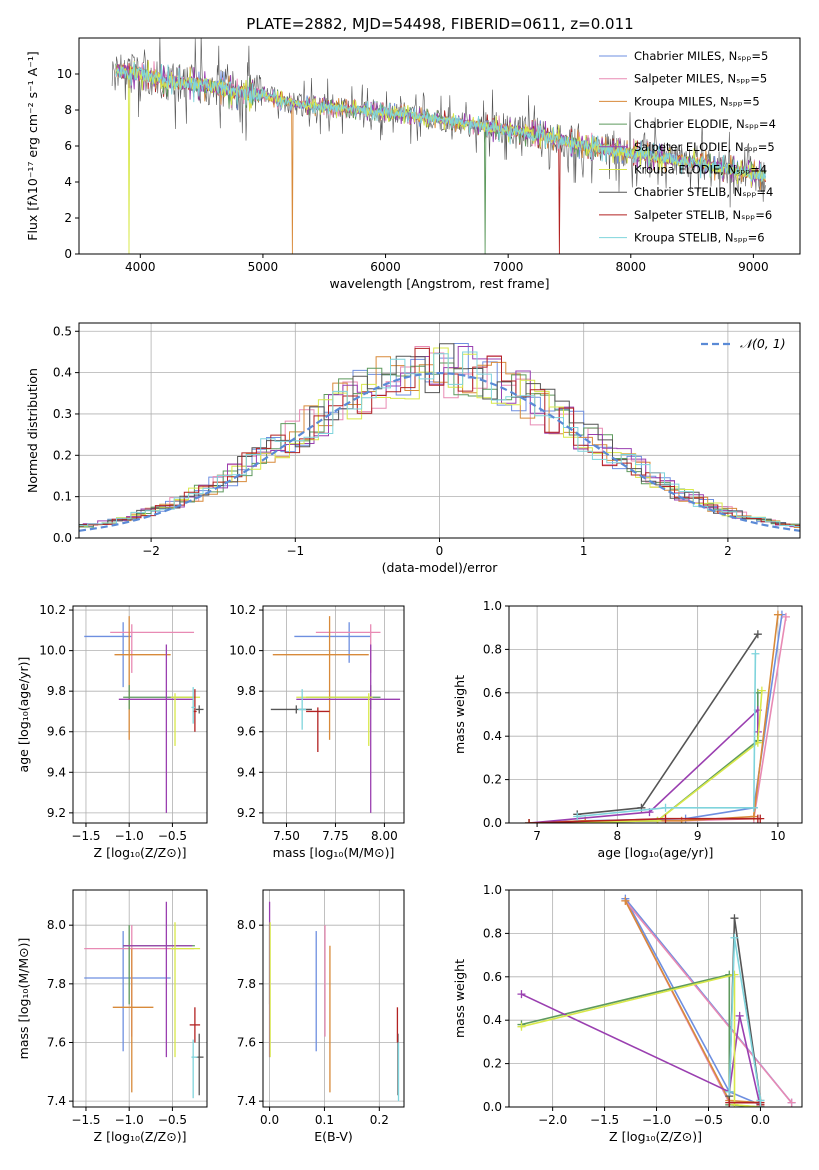 The image size is (819, 1170). Describe the element at coordinates (704, 147) in the screenshot. I see `legend-entry: Salpeter ELODIE, Nₛₚₚ=5` at that location.